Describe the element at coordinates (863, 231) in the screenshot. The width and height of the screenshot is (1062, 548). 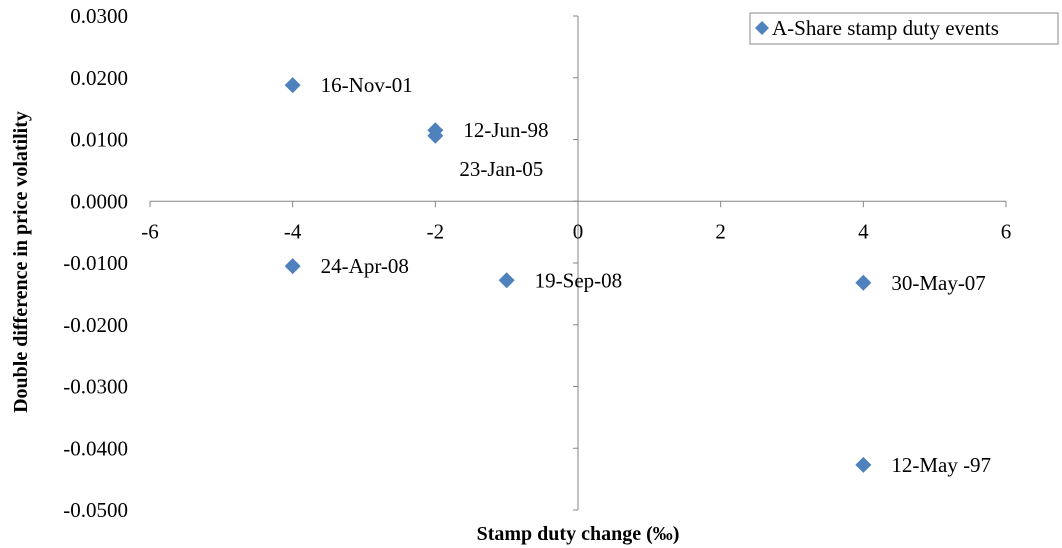
I see `x-tick-label: 4` at that location.